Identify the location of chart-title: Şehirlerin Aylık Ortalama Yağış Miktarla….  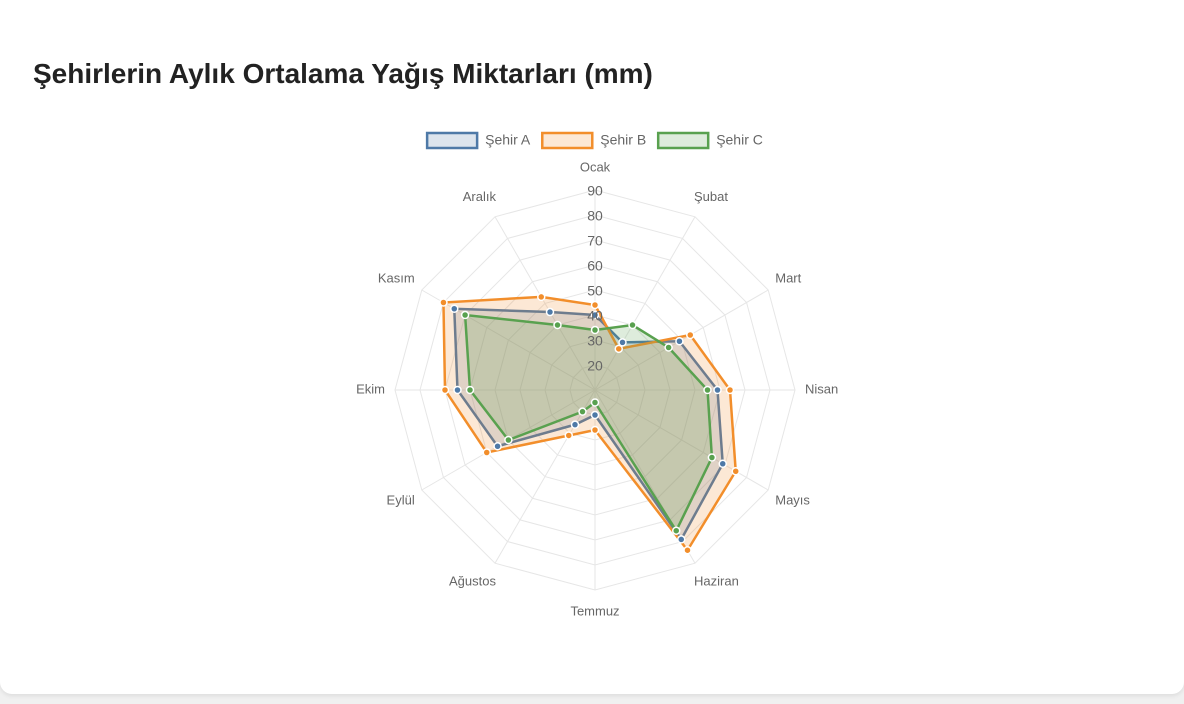
(343, 73).